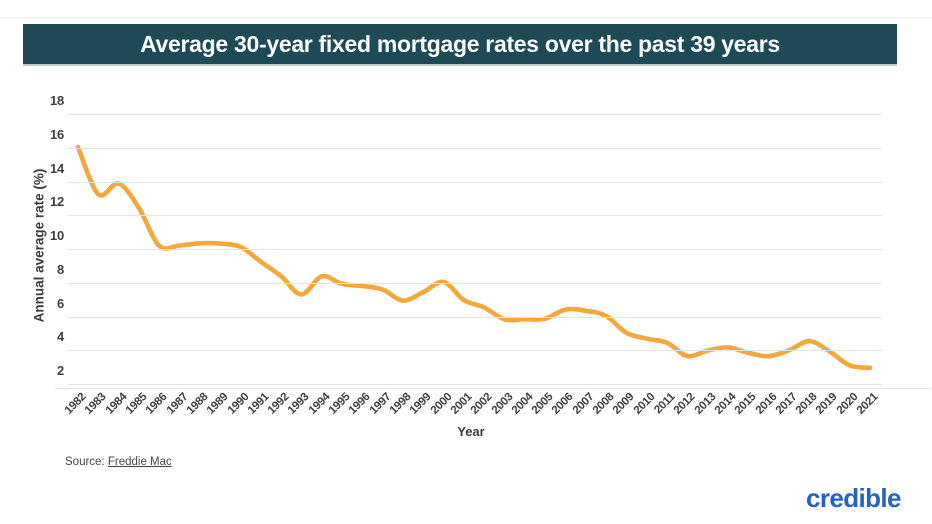 This screenshot has height=524, width=932. Describe the element at coordinates (60, 370) in the screenshot. I see `y-tick-label: 2` at that location.